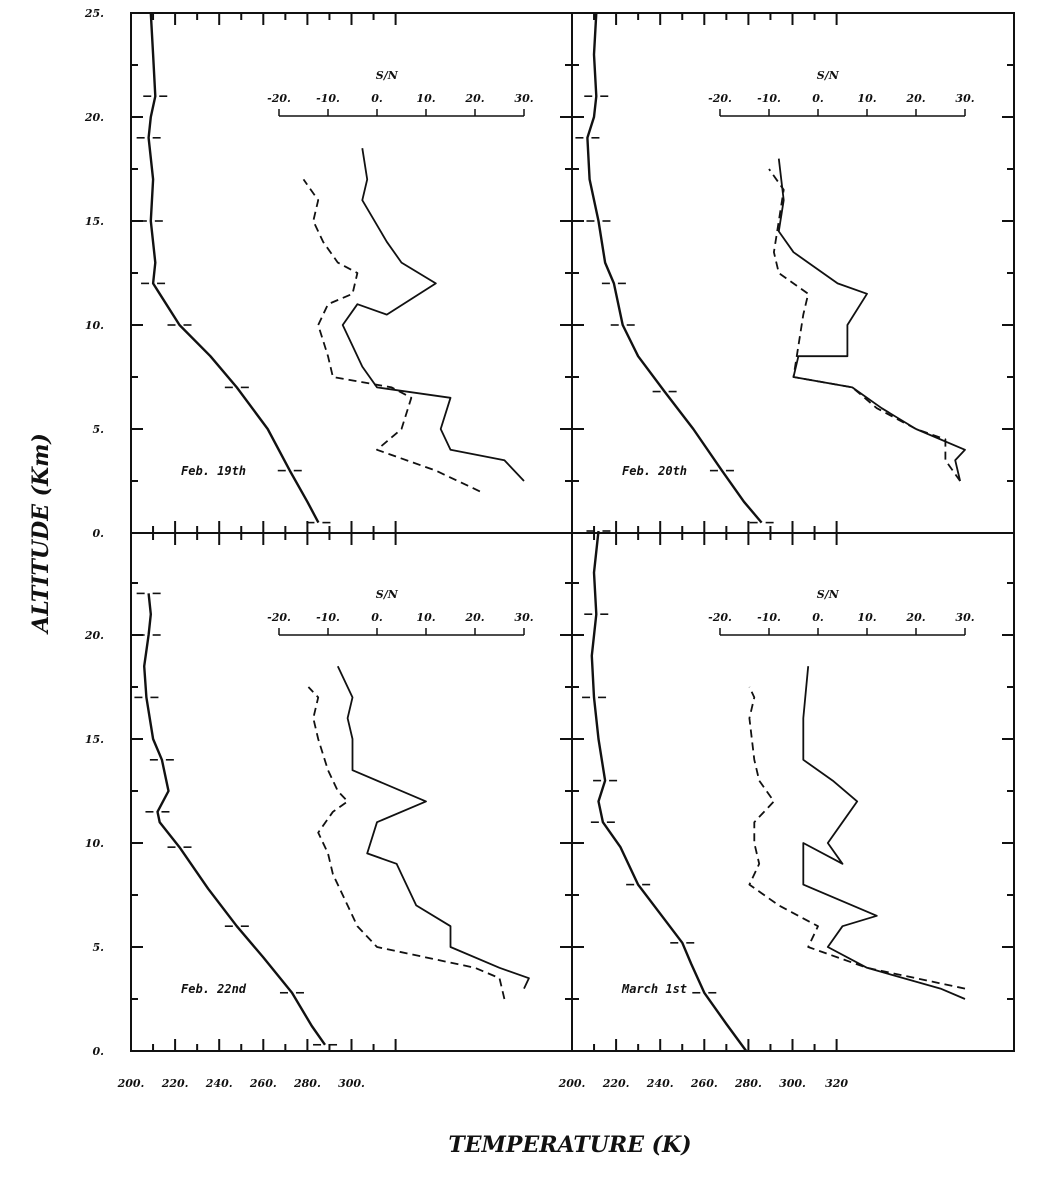 Image resolution: width=1037 pixels, height=1178 pixels. I want to click on panel-date-label: March 1st, so click(654, 989).